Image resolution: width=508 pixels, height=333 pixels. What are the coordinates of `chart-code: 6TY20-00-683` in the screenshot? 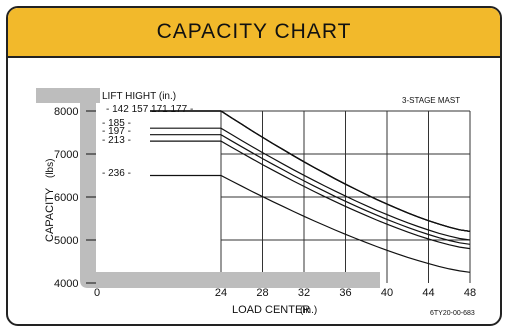 It's located at (452, 313).